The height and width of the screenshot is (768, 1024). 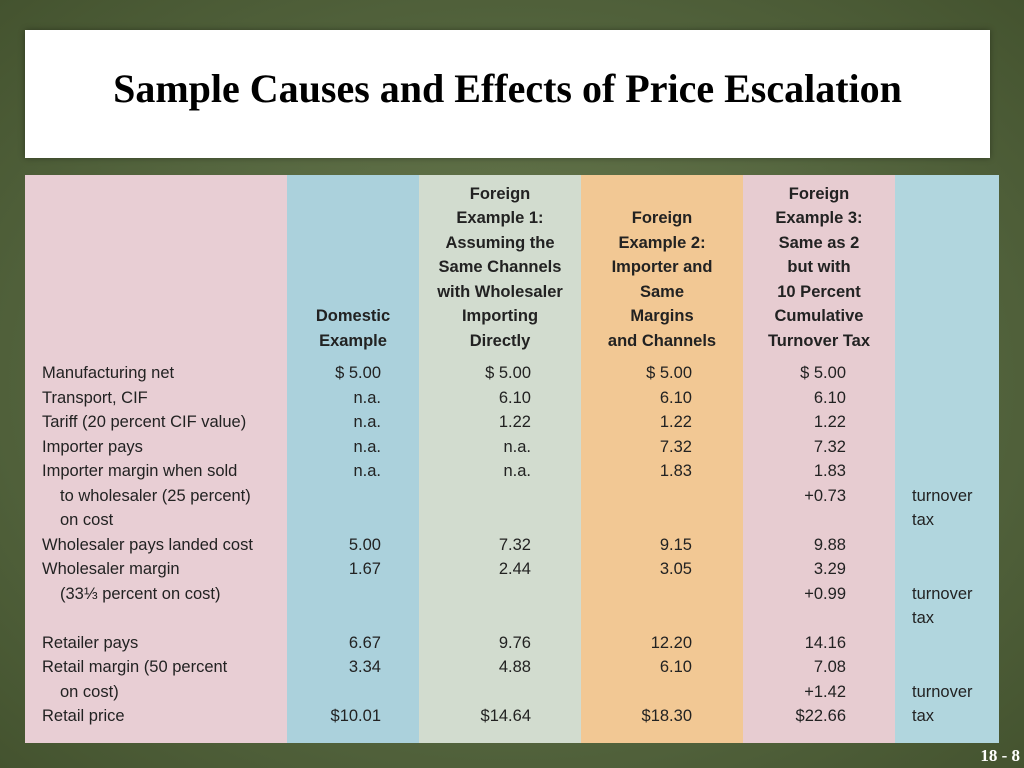 I want to click on header-line: Domestic, so click(x=353, y=316).